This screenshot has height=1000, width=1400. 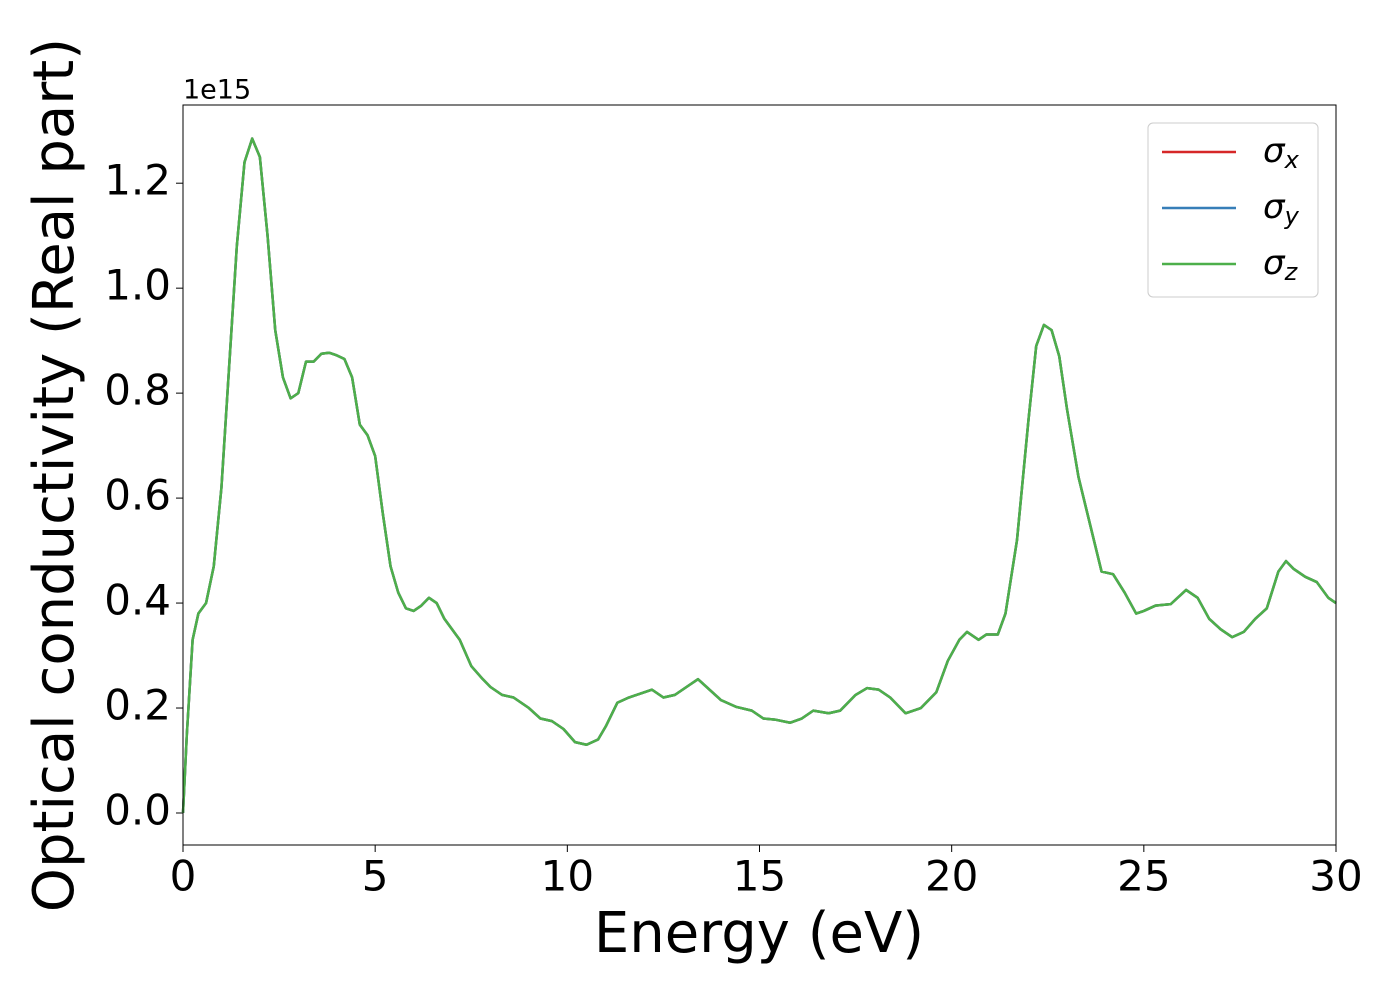 What do you see at coordinates (137, 180) in the screenshot?
I see `y-tick-label: 1.2` at bounding box center [137, 180].